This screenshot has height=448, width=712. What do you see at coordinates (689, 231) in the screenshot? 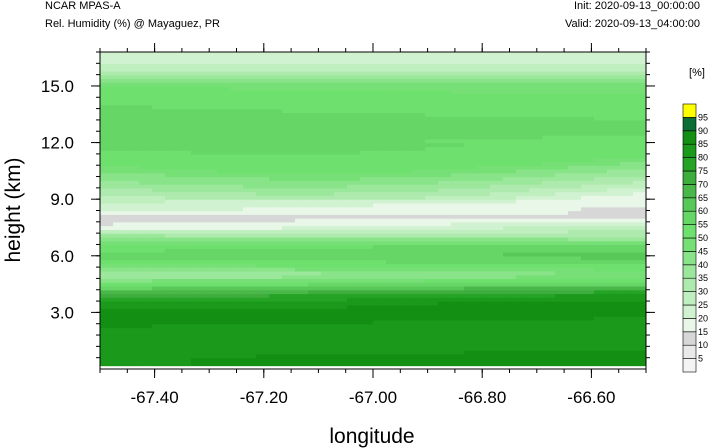
I see `colorbar-swatch` at bounding box center [689, 231].